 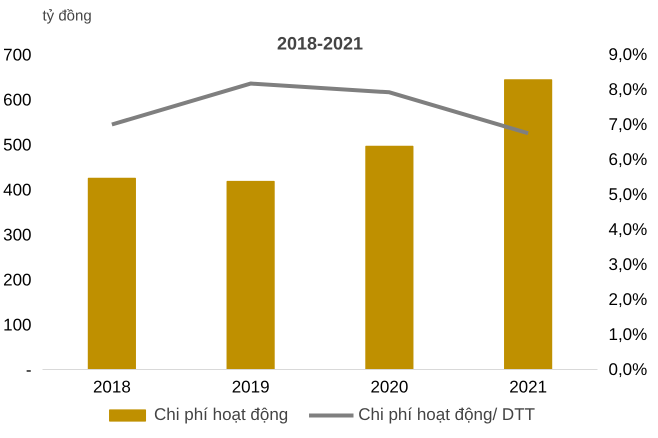 What do you see at coordinates (628, 369) in the screenshot?
I see `y2-tick-label: 0,0%` at bounding box center [628, 369].